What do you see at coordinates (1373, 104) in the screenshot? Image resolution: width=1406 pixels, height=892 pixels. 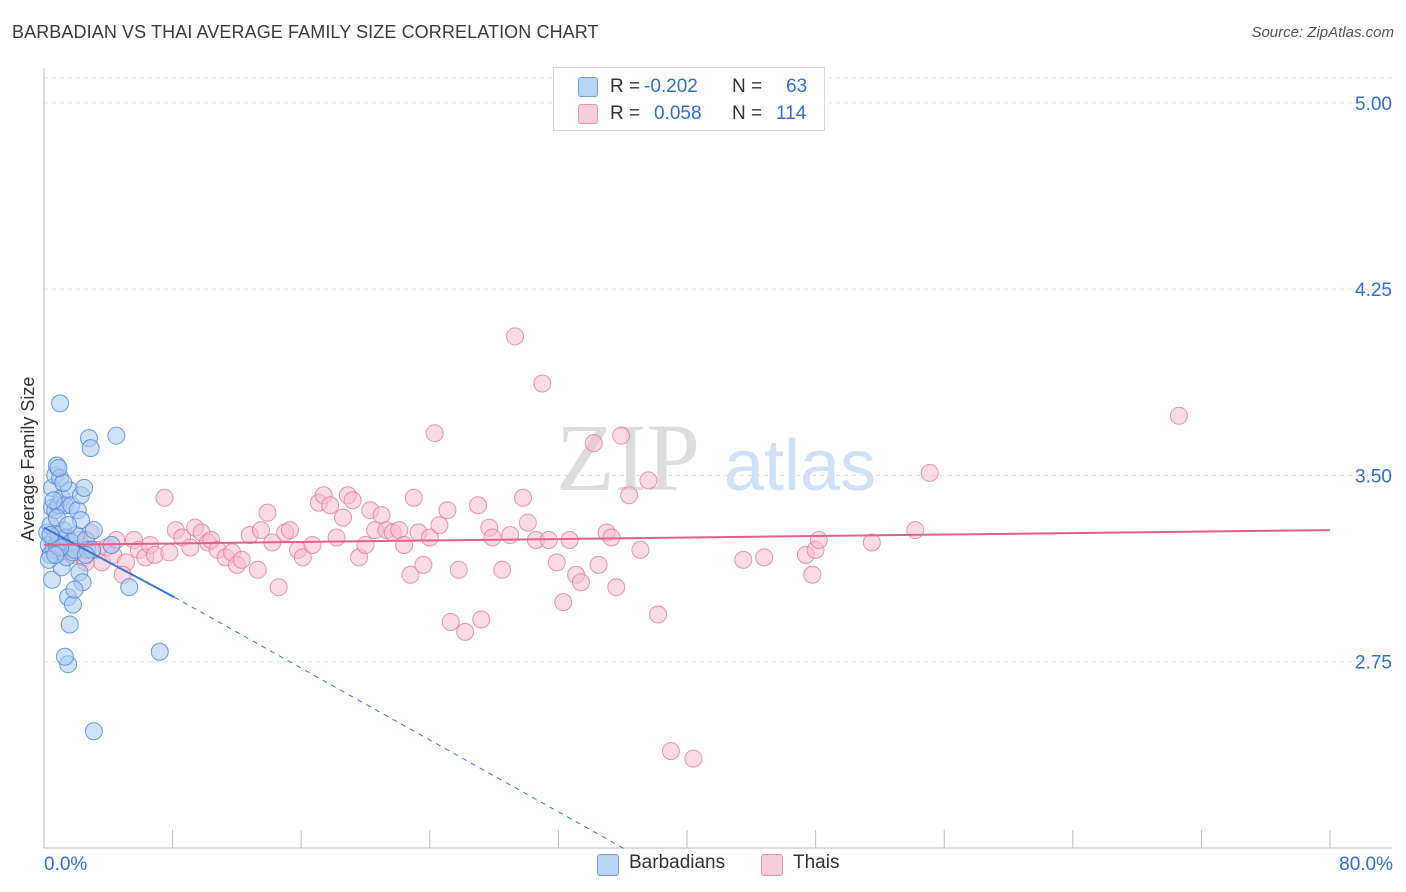 I see `y-tick-label: 5.00` at bounding box center [1373, 104].